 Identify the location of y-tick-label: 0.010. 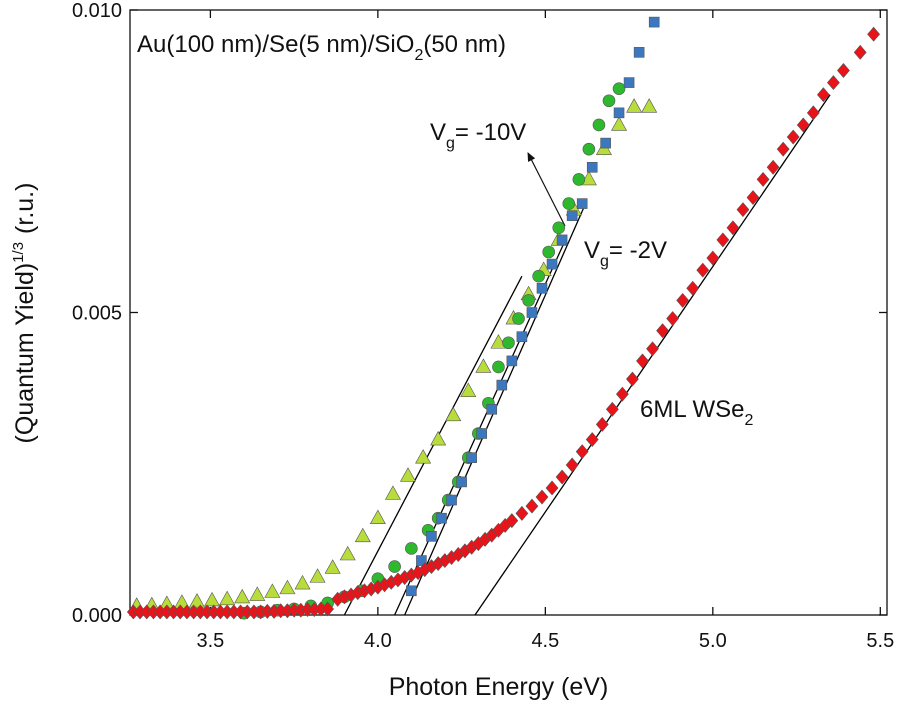
(97, 11).